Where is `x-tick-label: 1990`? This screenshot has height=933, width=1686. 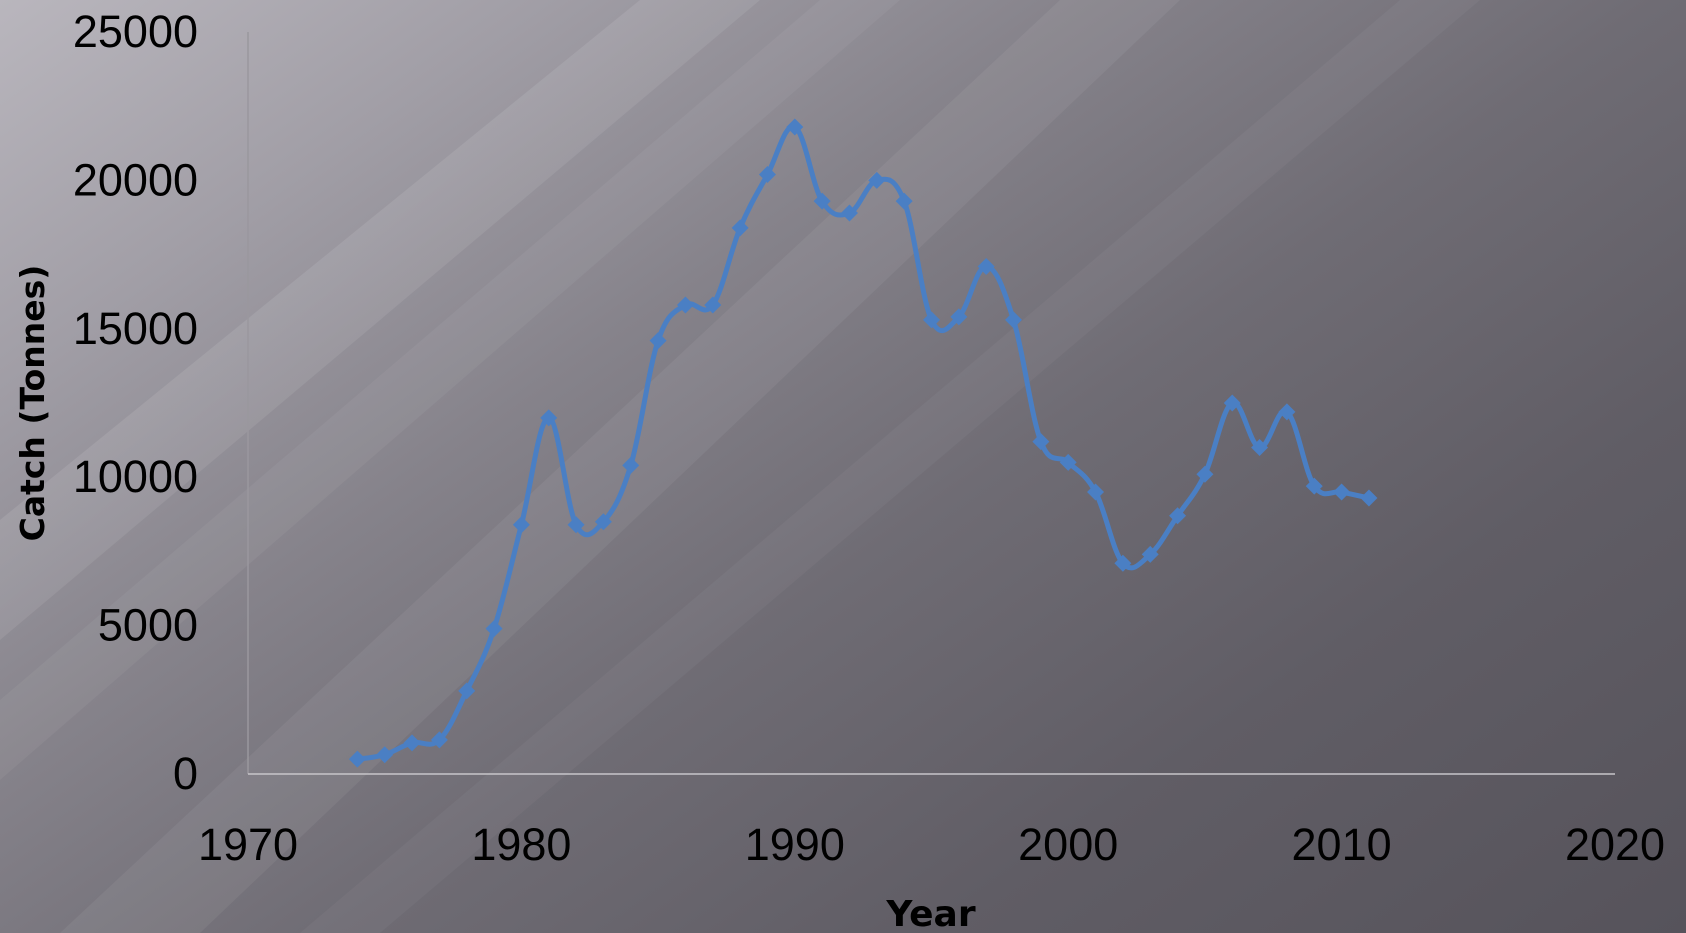
x-tick-label: 1990 is located at coordinates (795, 844).